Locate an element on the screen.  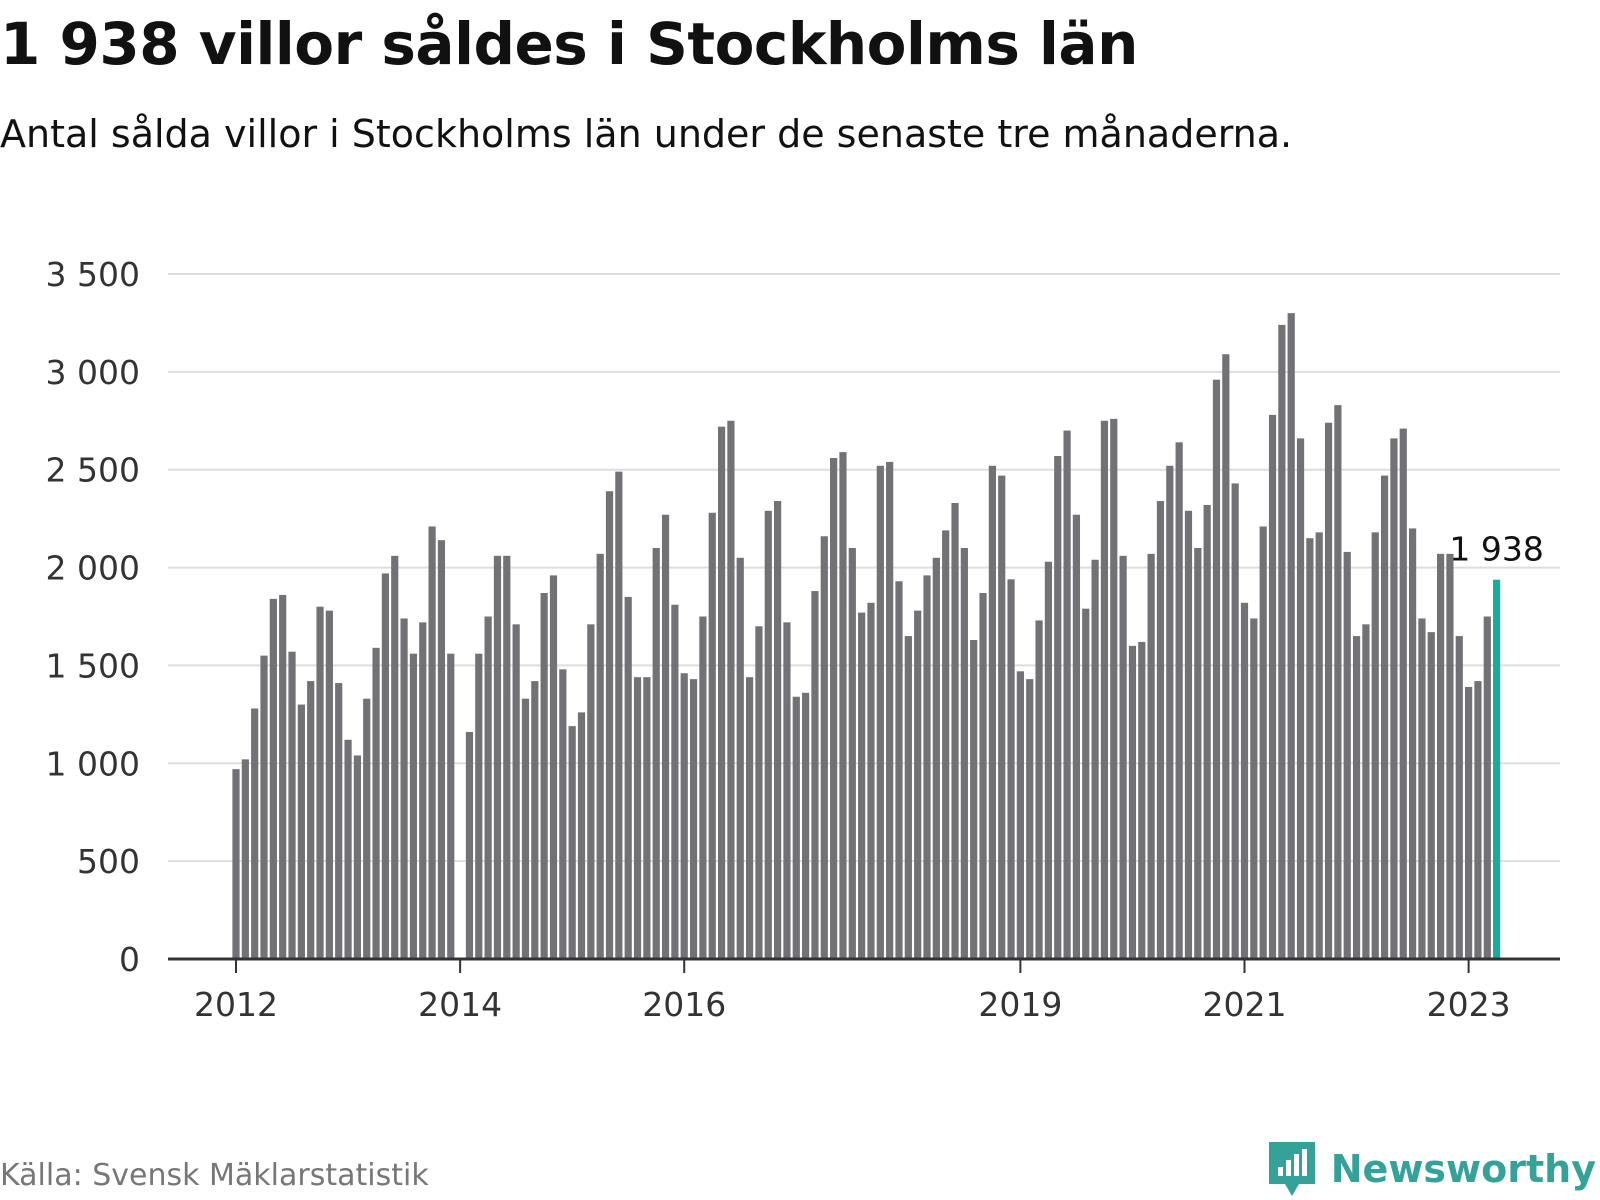
bar-chart-speech-icon is located at coordinates (1291, 1169).